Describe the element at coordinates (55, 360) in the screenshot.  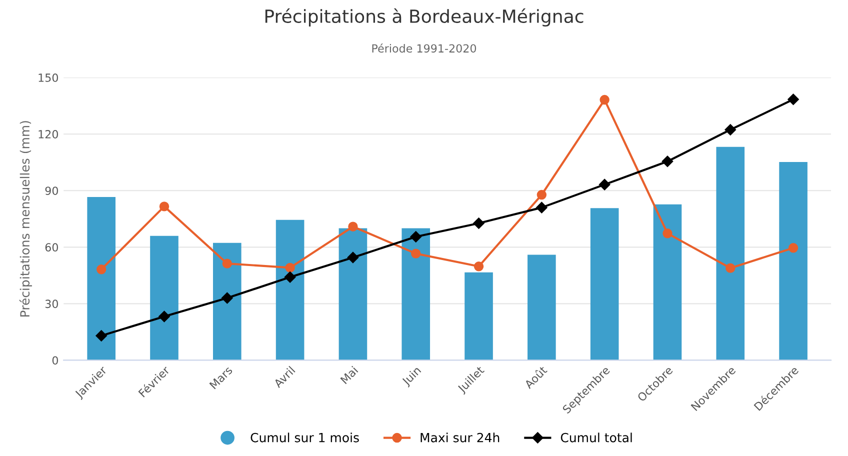
I see `y-tick-label: 0` at that location.